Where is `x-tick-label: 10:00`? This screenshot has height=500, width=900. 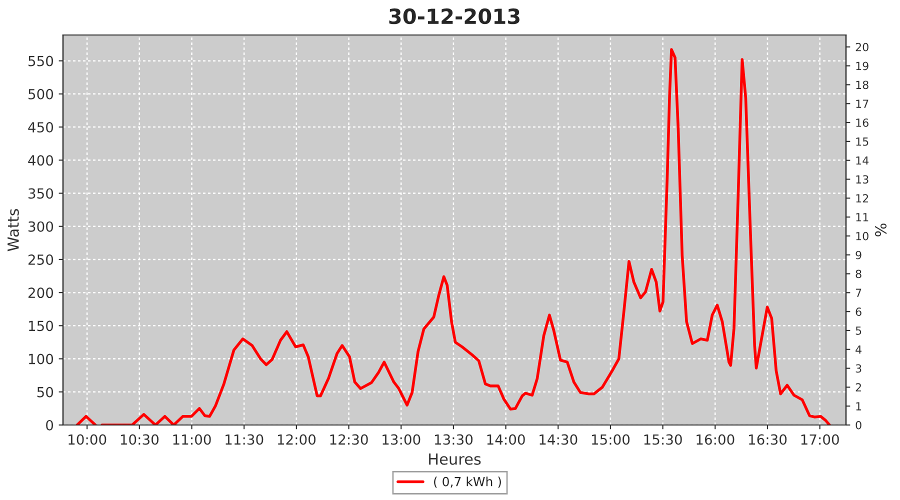
x-tick-label: 10:00 is located at coordinates (87, 439).